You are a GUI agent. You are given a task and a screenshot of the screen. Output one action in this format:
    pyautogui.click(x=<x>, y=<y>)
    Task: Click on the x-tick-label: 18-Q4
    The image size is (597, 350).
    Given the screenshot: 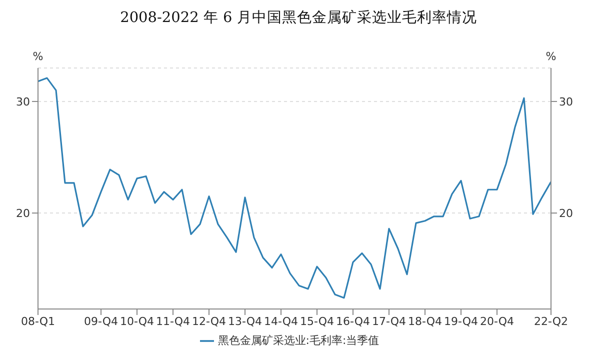 What is the action you would take?
    pyautogui.click(x=425, y=321)
    